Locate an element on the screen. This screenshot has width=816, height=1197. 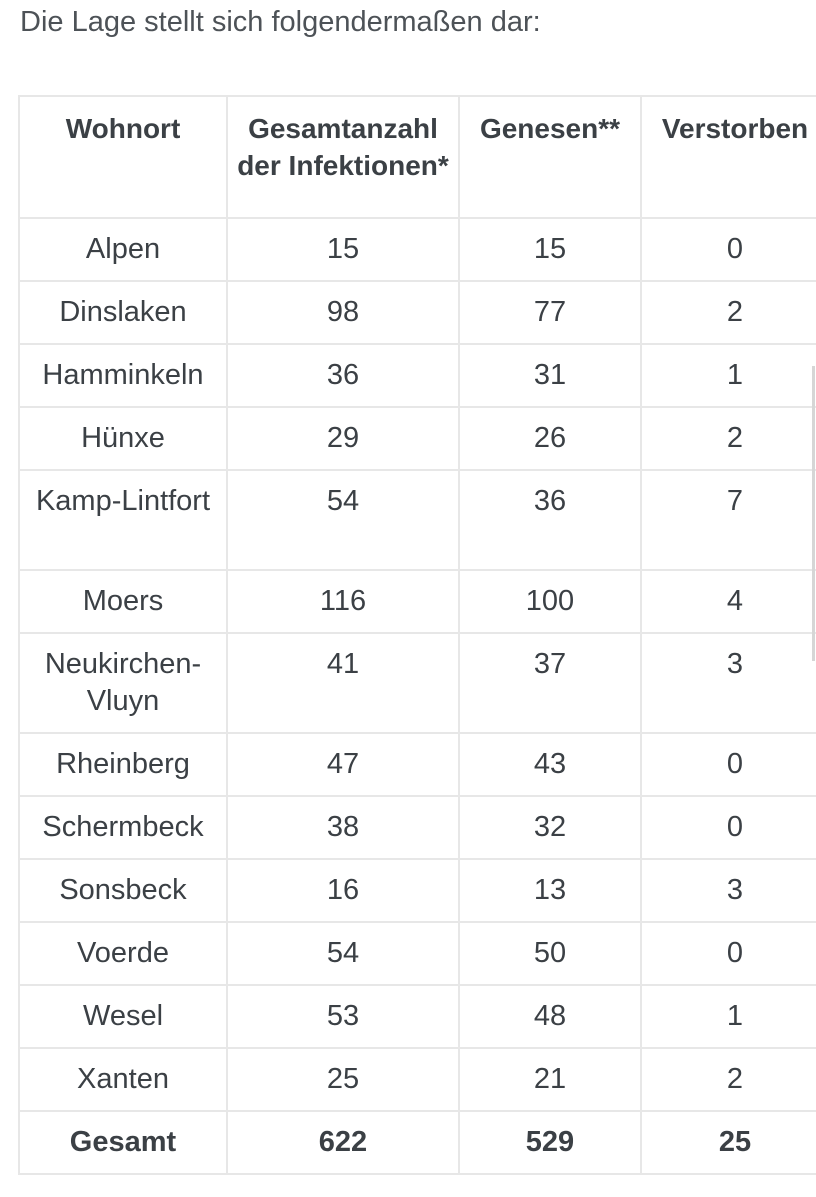
cell-wohnort: Schermbeck is located at coordinates (123, 827).